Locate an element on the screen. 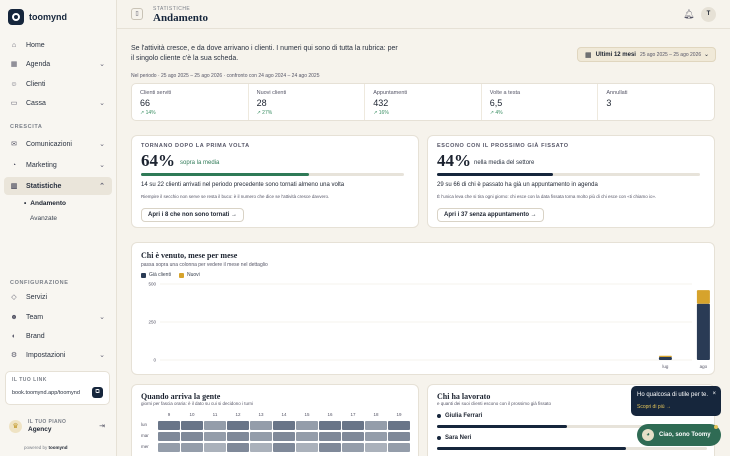 Image resolution: width=730 pixels, height=456 pixels. y-tick-label: 500 is located at coordinates (152, 284).